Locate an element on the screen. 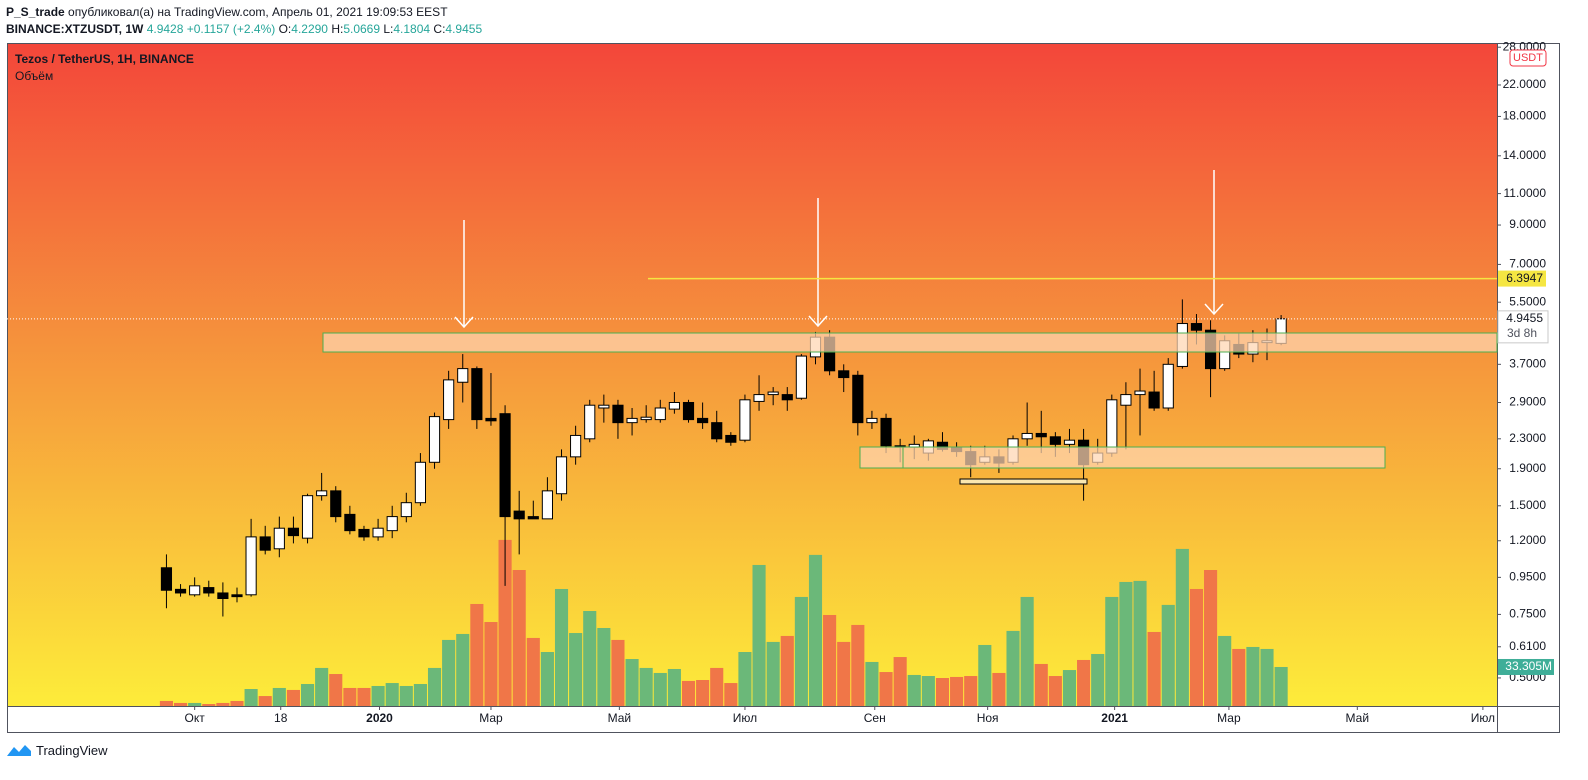 The image size is (1588, 780). ohlc-value: 5.0669 is located at coordinates (362, 29).